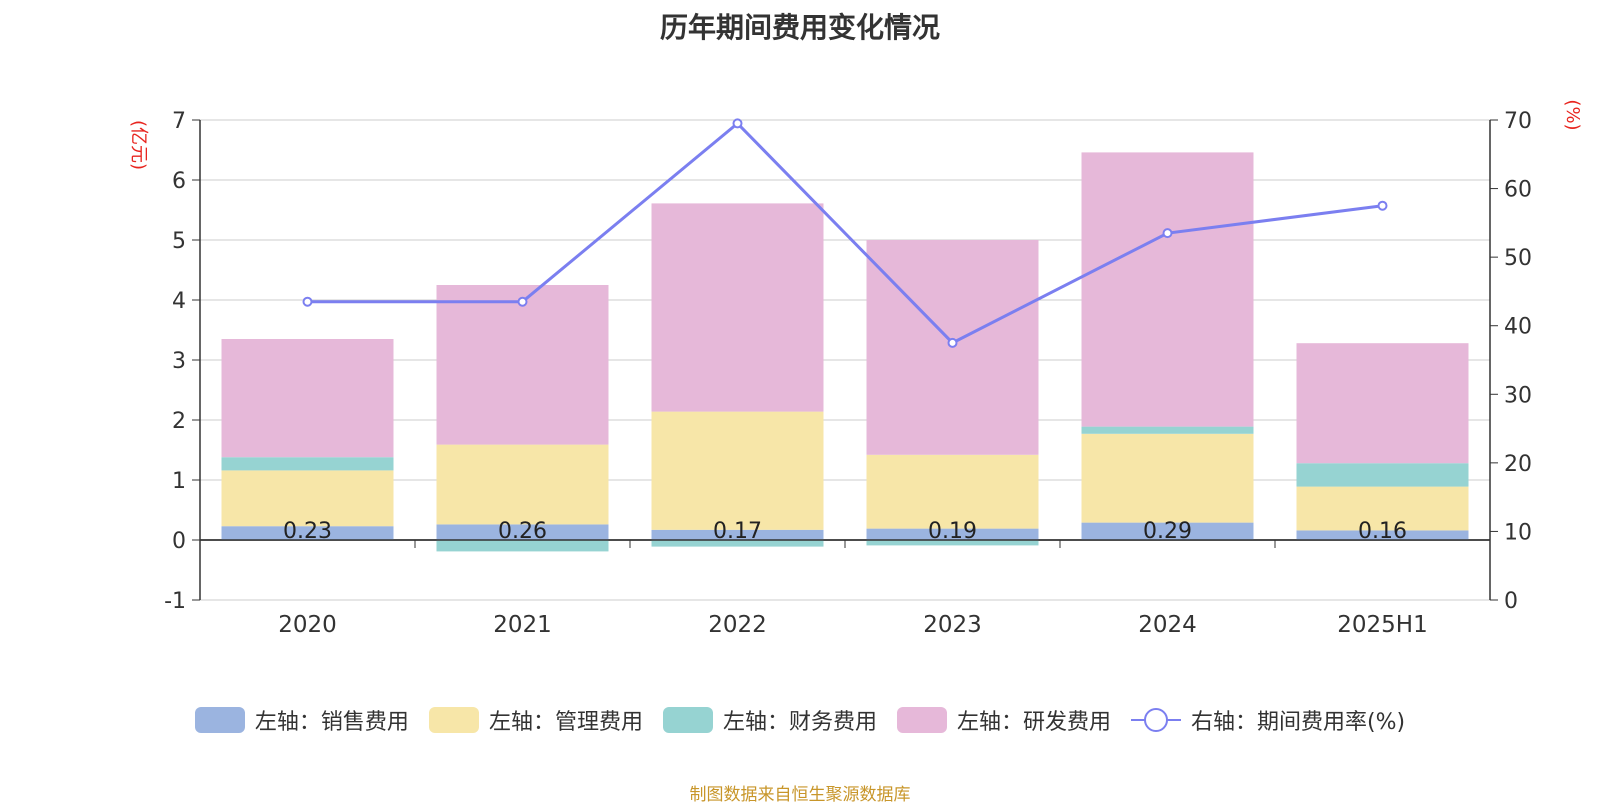 The height and width of the screenshot is (805, 1600). Describe the element at coordinates (1511, 601) in the screenshot. I see `right-tick-label: 0` at that location.